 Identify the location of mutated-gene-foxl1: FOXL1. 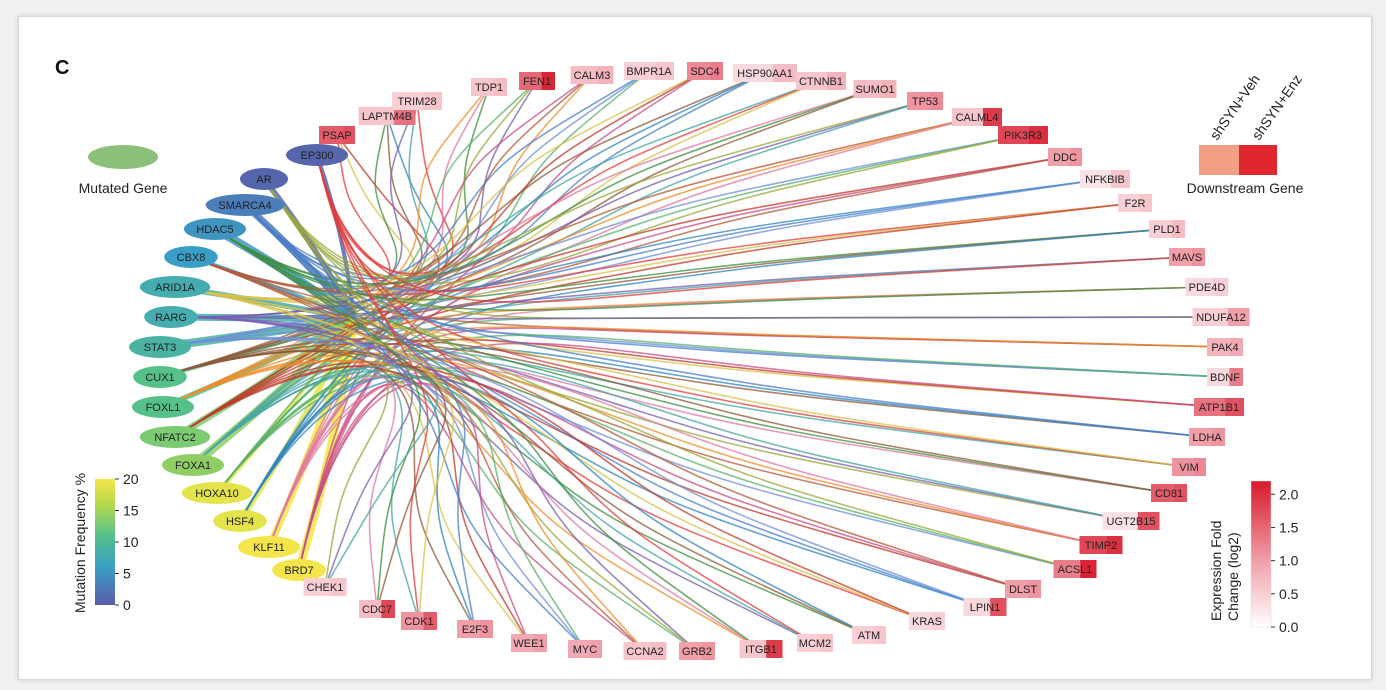
(163, 407).